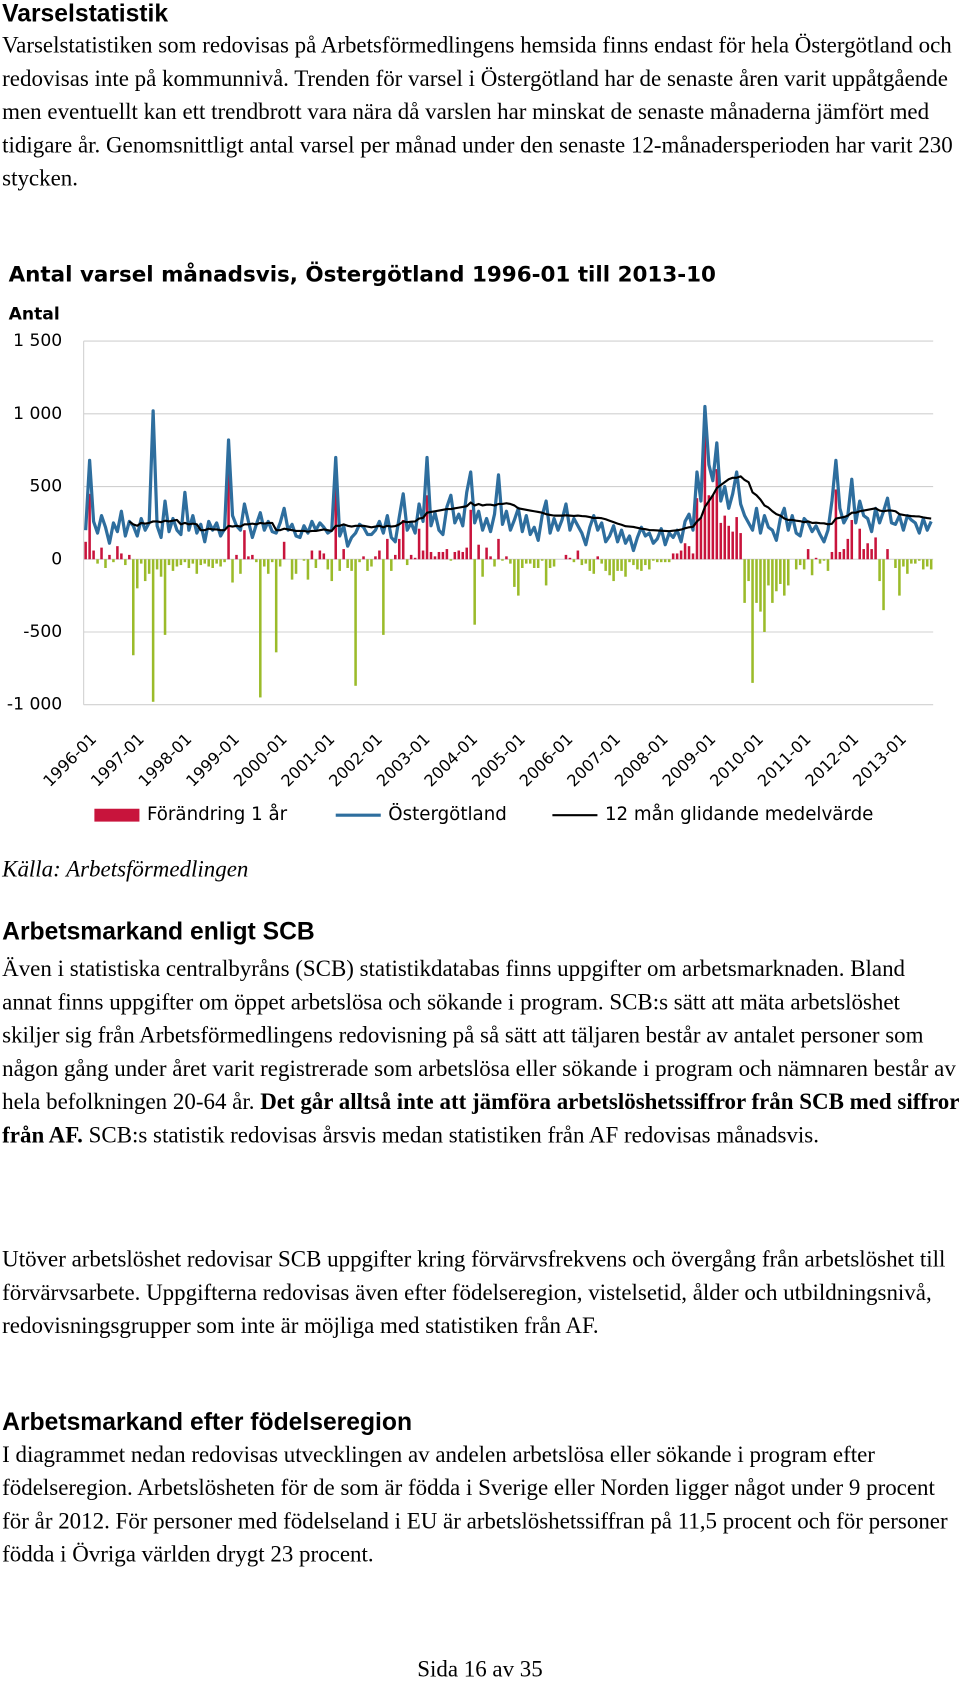 The height and width of the screenshot is (1686, 960). I want to click on legend-swatch, so click(117, 815).